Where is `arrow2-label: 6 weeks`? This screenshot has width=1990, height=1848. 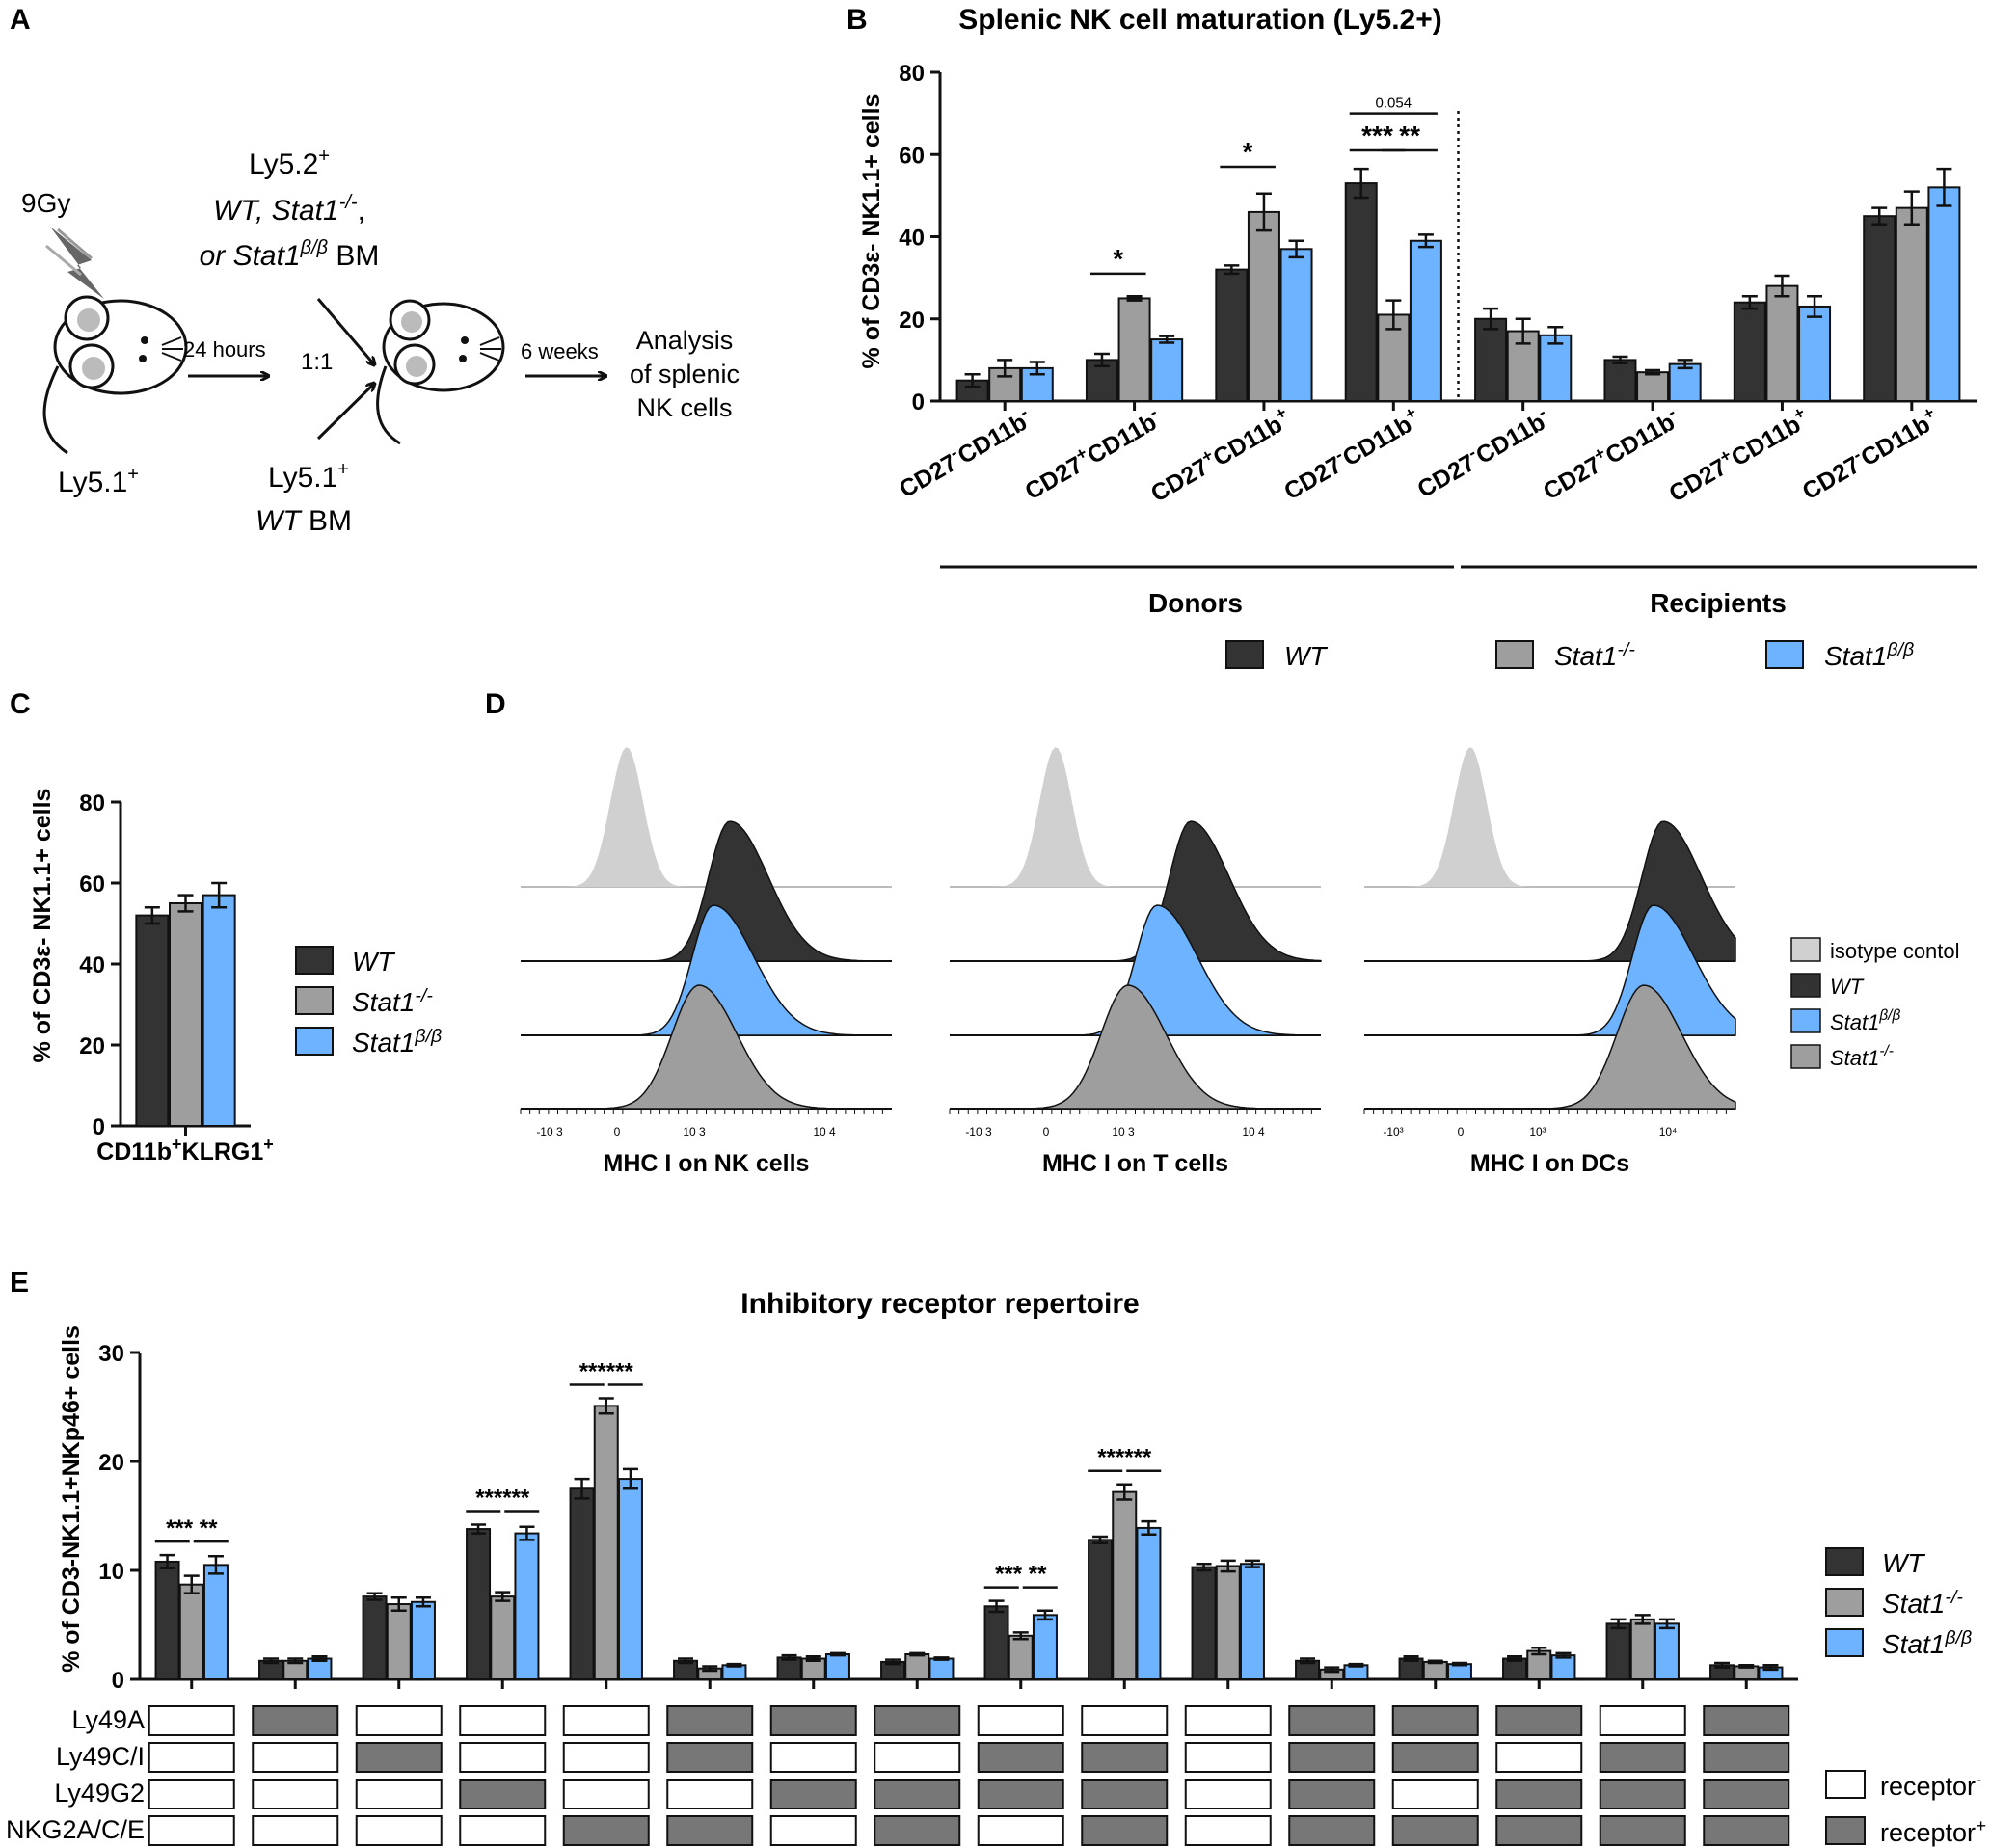 arrow2-label: 6 weeks is located at coordinates (560, 351).